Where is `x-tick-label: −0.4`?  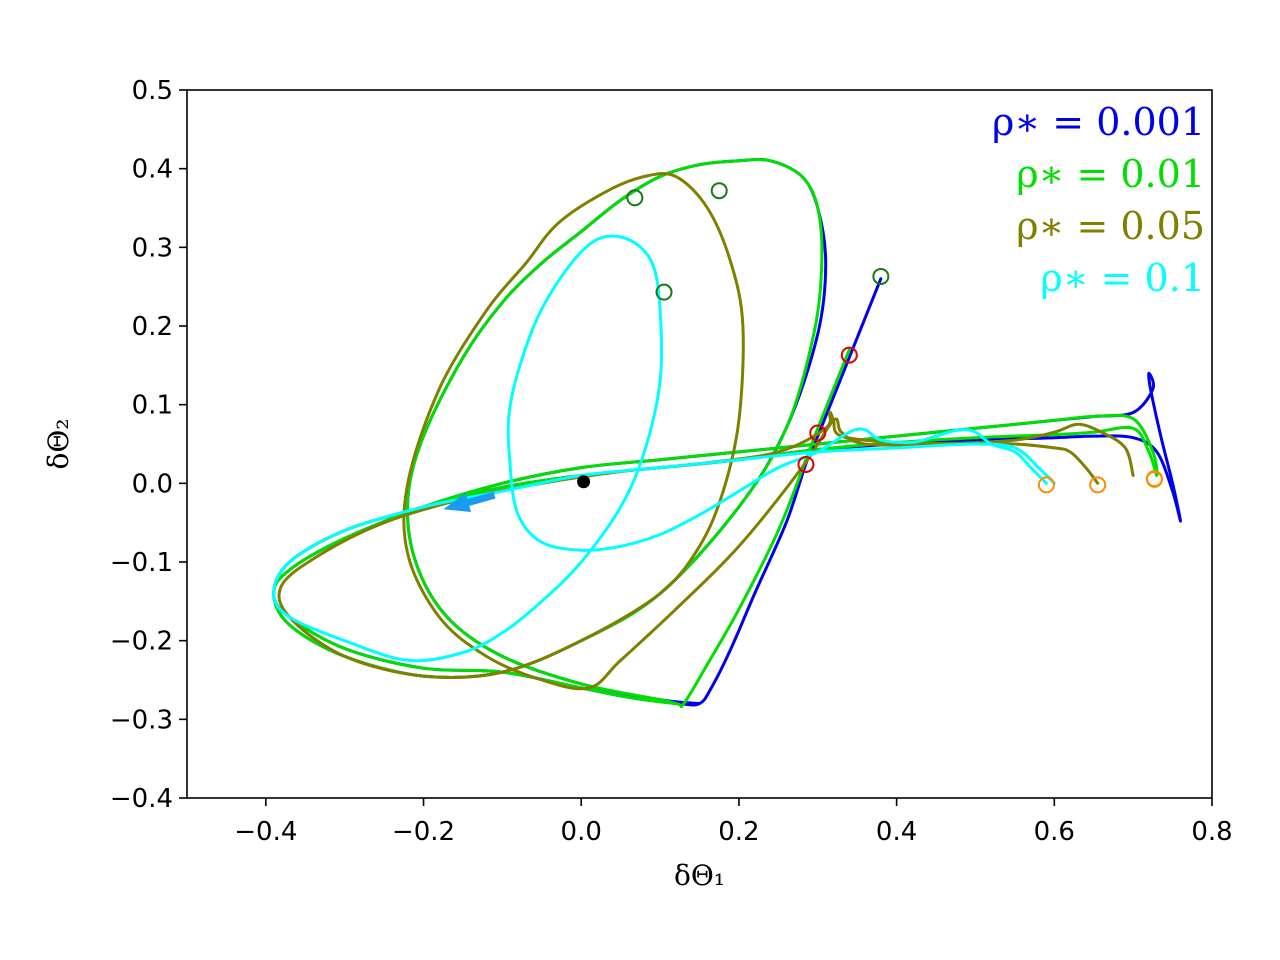
x-tick-label: −0.4 is located at coordinates (265, 832).